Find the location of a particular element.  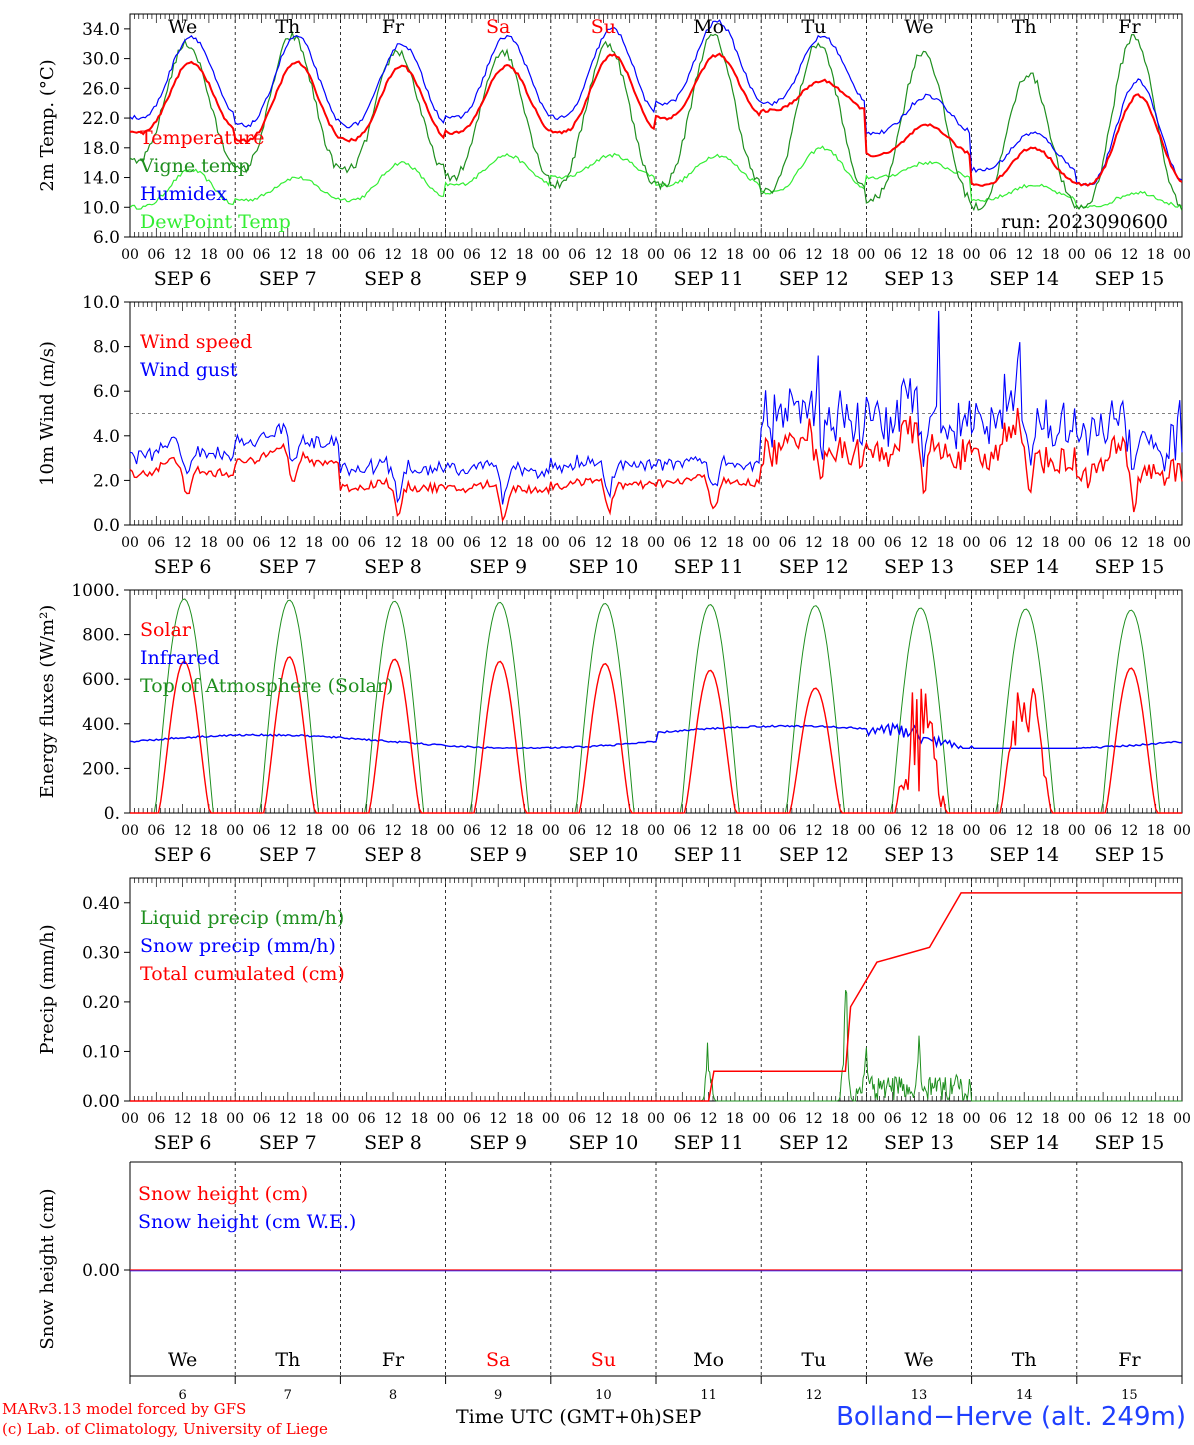

day-number-label: 6 is located at coordinates (182, 1395).